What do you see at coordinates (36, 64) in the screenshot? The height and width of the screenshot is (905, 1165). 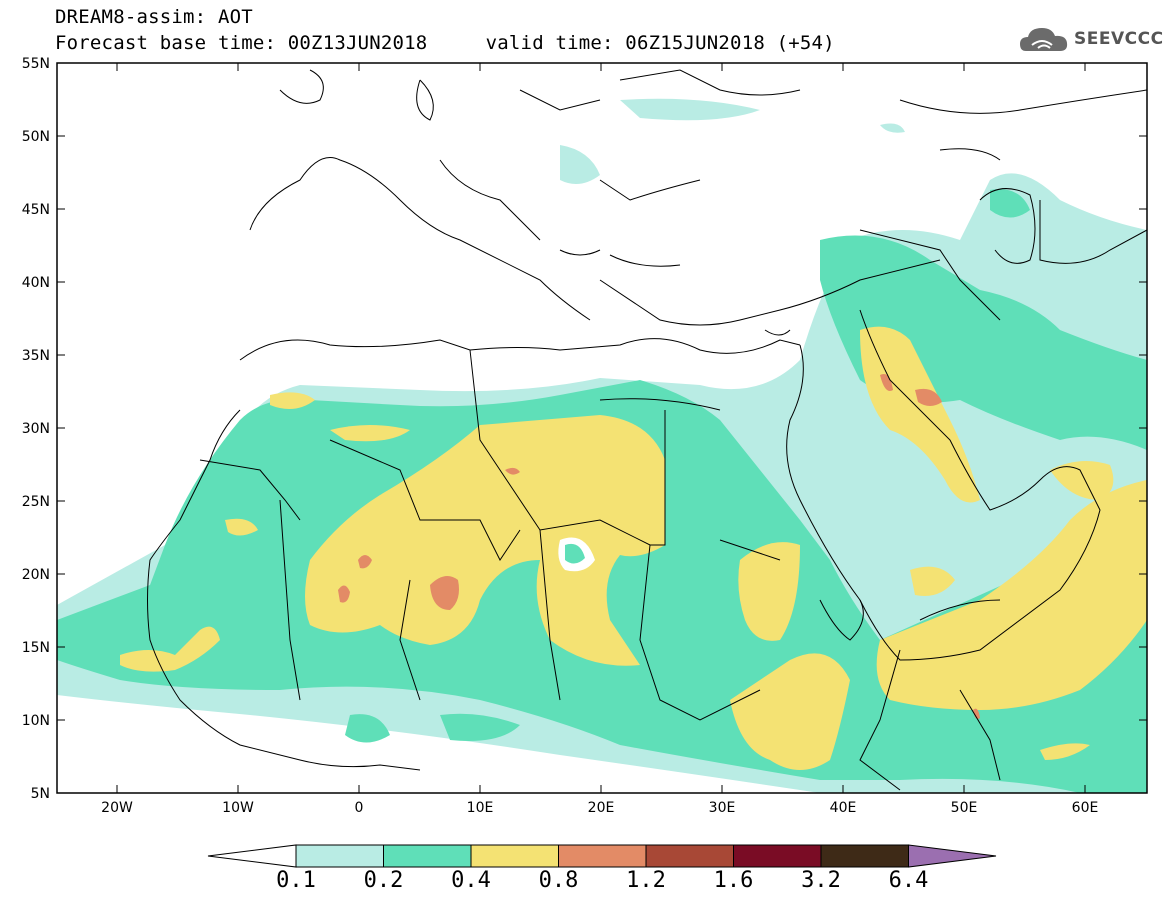 I see `lat-label: 55N` at bounding box center [36, 64].